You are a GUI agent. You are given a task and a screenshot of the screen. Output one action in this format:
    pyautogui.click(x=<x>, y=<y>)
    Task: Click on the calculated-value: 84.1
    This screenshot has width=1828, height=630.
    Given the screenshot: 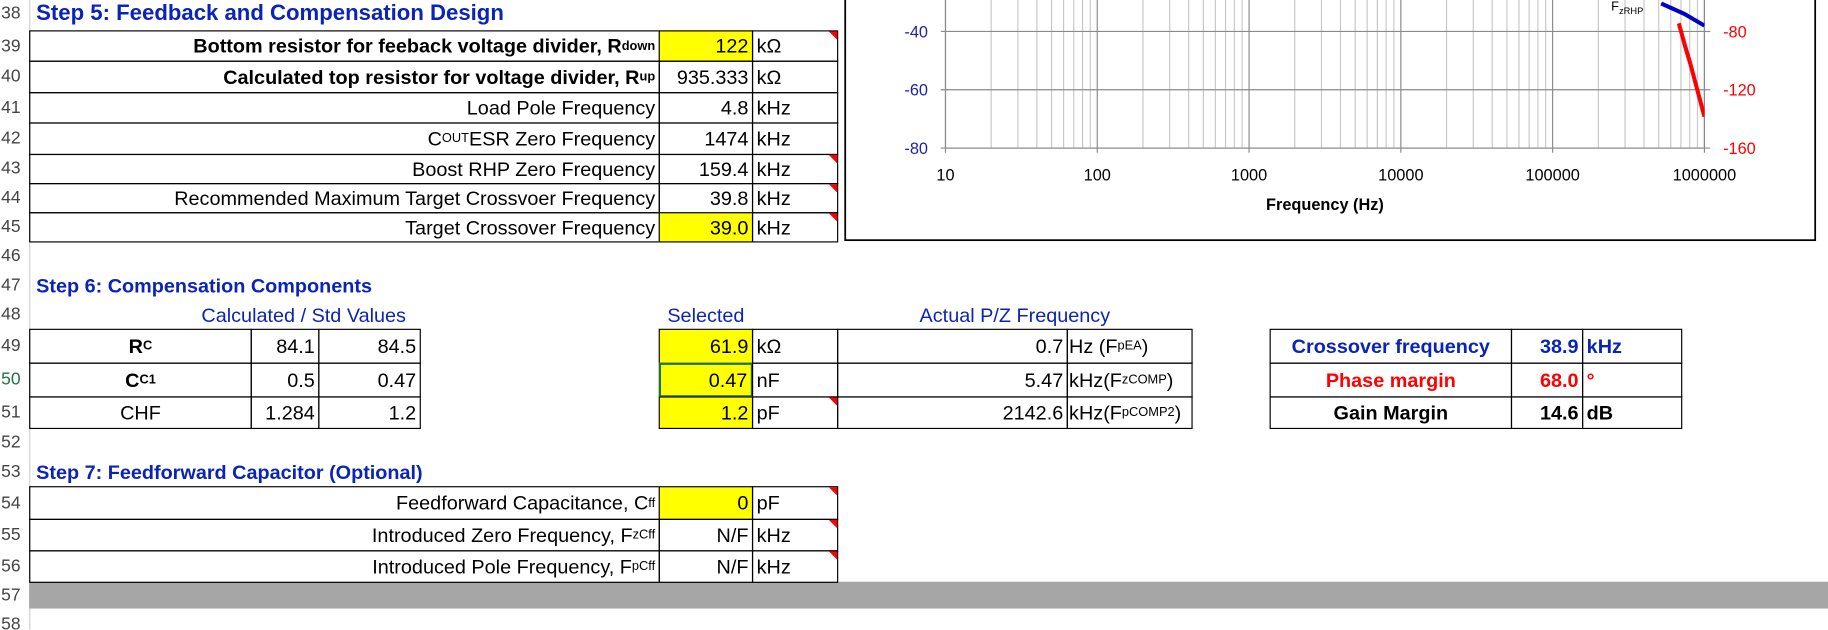 What is the action you would take?
    pyautogui.click(x=285, y=346)
    